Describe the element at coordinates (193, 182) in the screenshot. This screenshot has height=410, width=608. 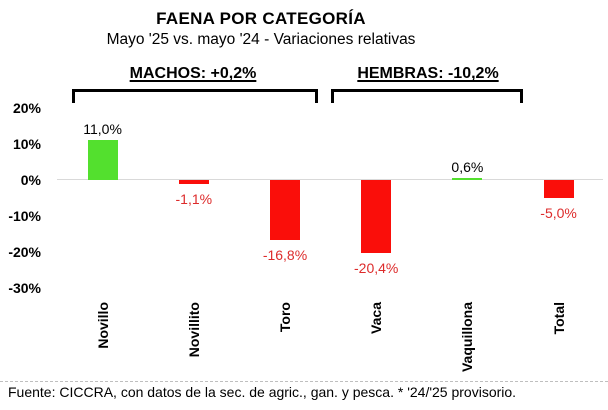
I see `bar-novillito` at that location.